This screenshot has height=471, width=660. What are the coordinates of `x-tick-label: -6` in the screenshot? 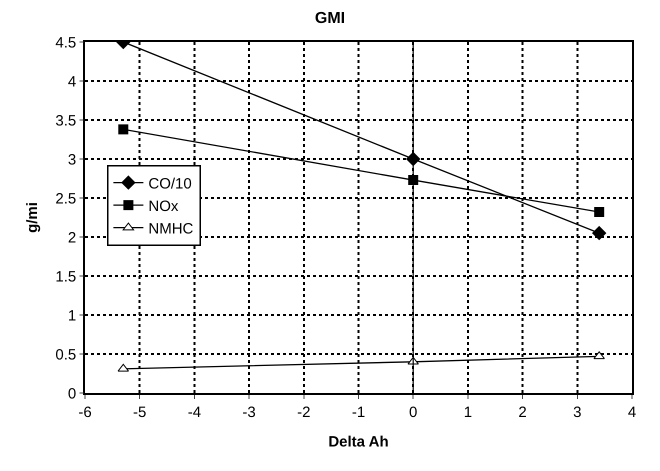 It's located at (85, 412).